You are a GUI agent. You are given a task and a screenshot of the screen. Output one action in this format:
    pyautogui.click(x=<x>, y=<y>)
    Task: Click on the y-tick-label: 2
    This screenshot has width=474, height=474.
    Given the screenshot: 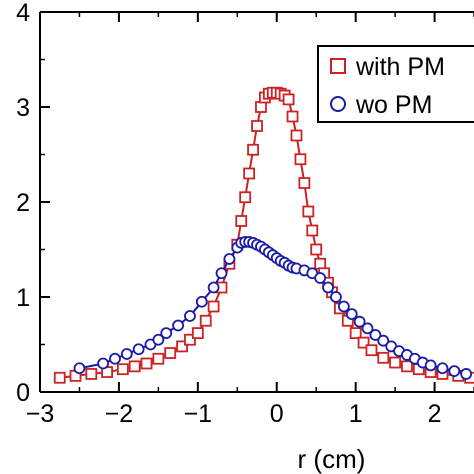 What is the action you would take?
    pyautogui.click(x=23, y=203)
    